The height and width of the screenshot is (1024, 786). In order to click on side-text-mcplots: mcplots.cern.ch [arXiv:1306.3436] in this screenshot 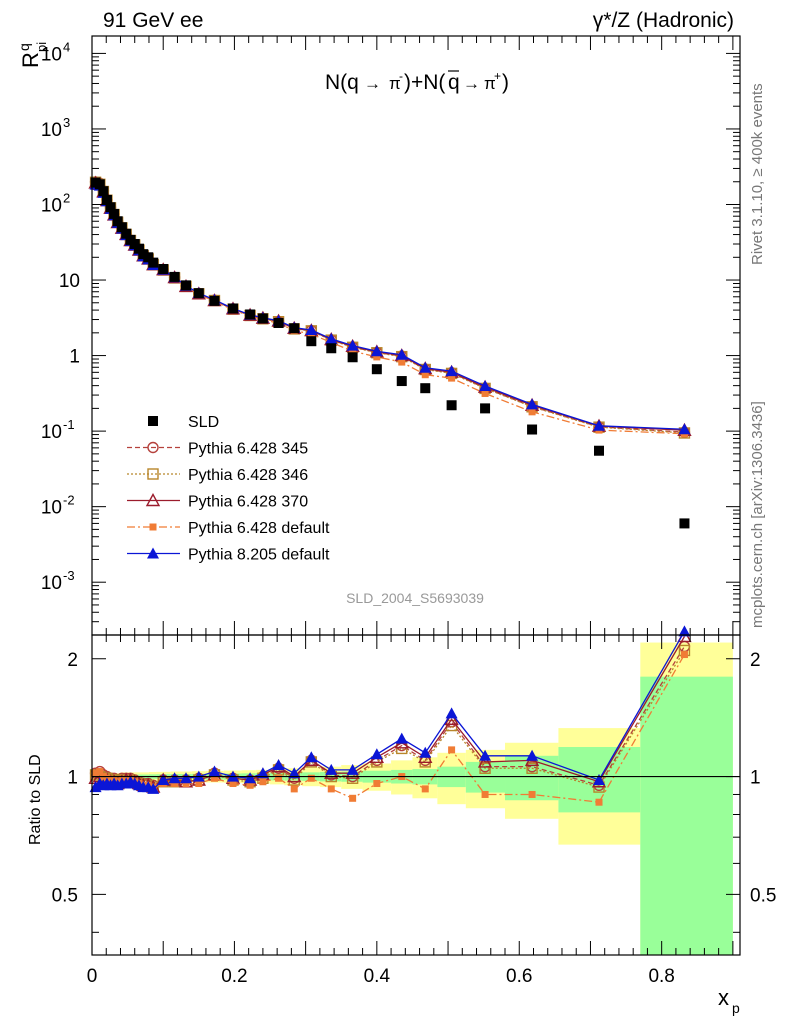, I will do `click(757, 514)`.